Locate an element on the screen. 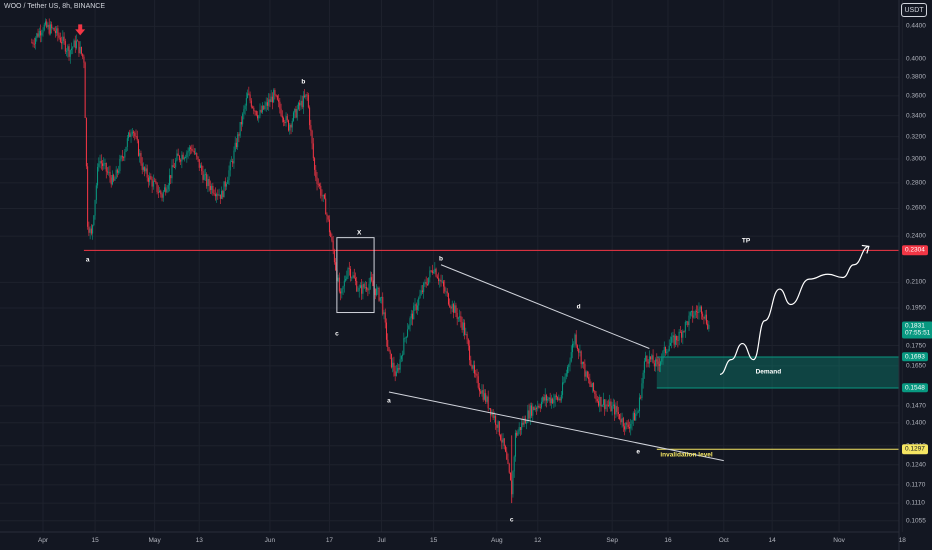  y-tick-label: 0.1650 is located at coordinates (916, 366).